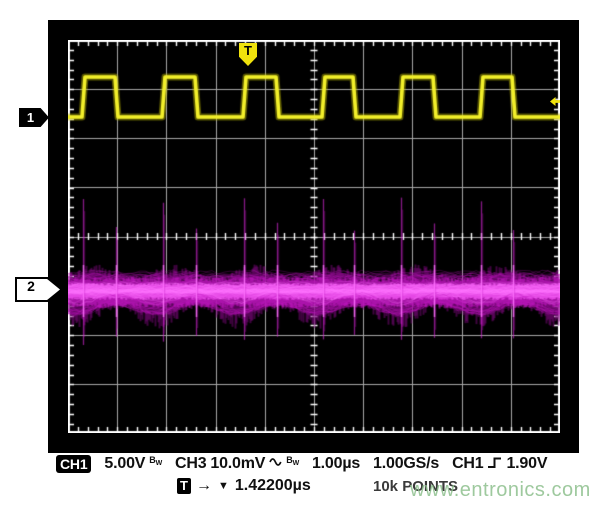 The image size is (600, 509). What do you see at coordinates (468, 463) in the screenshot?
I see `trigger-source: CH1` at bounding box center [468, 463].